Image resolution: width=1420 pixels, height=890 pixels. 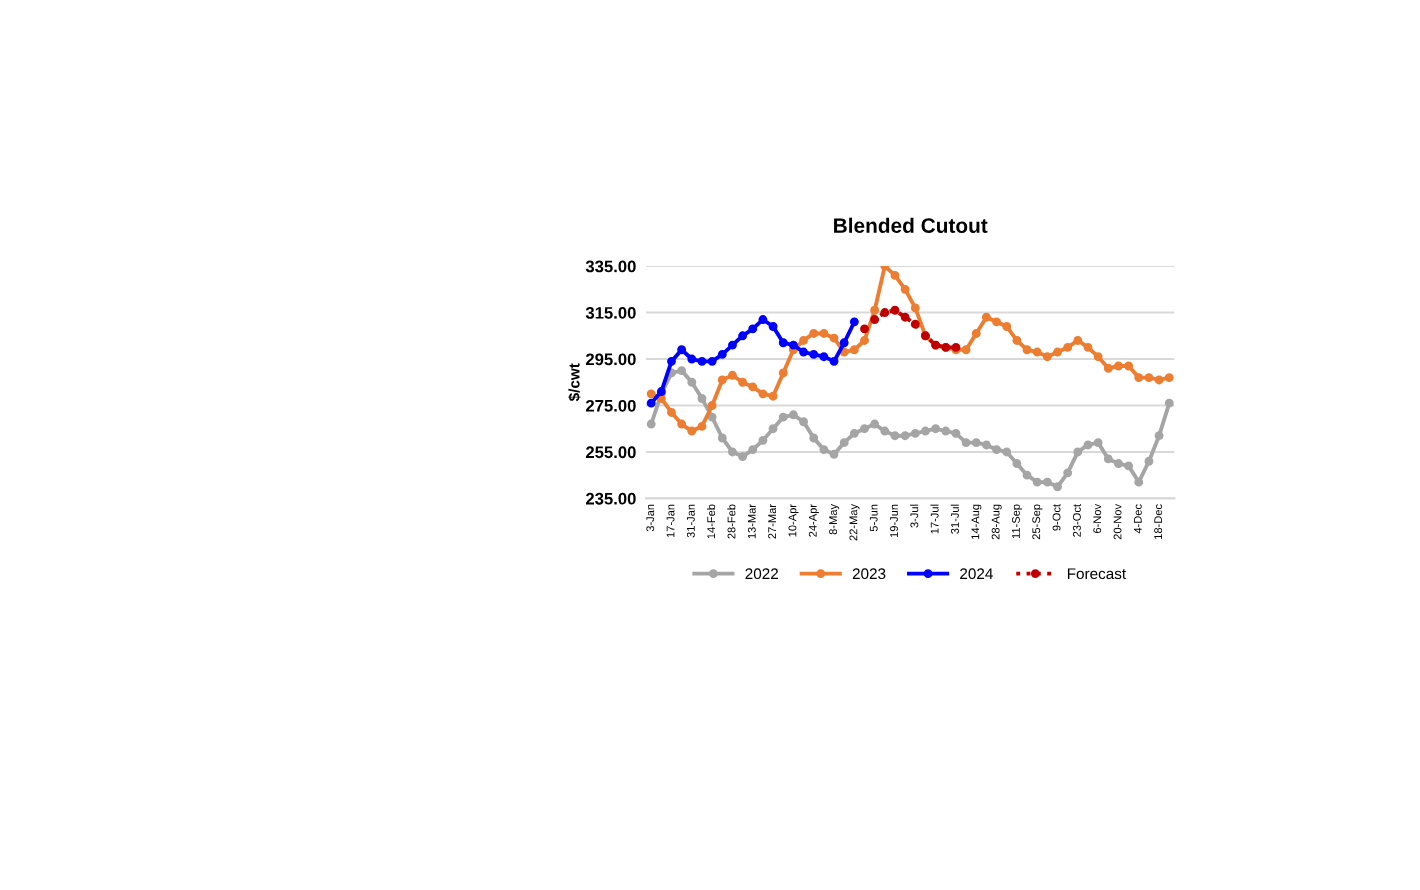 What do you see at coordinates (610, 312) in the screenshot?
I see `y-tick-label: 315.00` at bounding box center [610, 312].